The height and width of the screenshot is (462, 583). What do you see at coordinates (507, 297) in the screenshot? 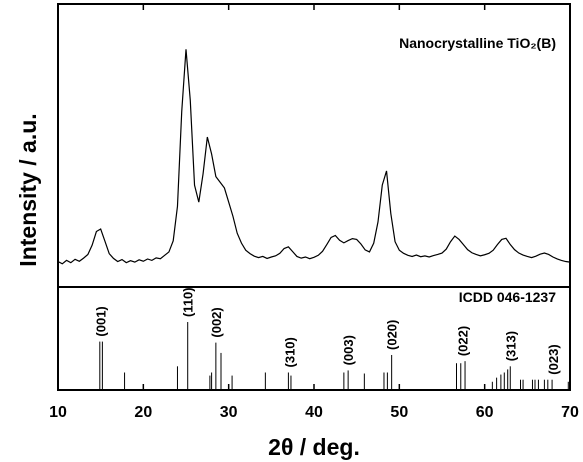
I see `panel-title: ICDD 046-1237` at bounding box center [507, 297].